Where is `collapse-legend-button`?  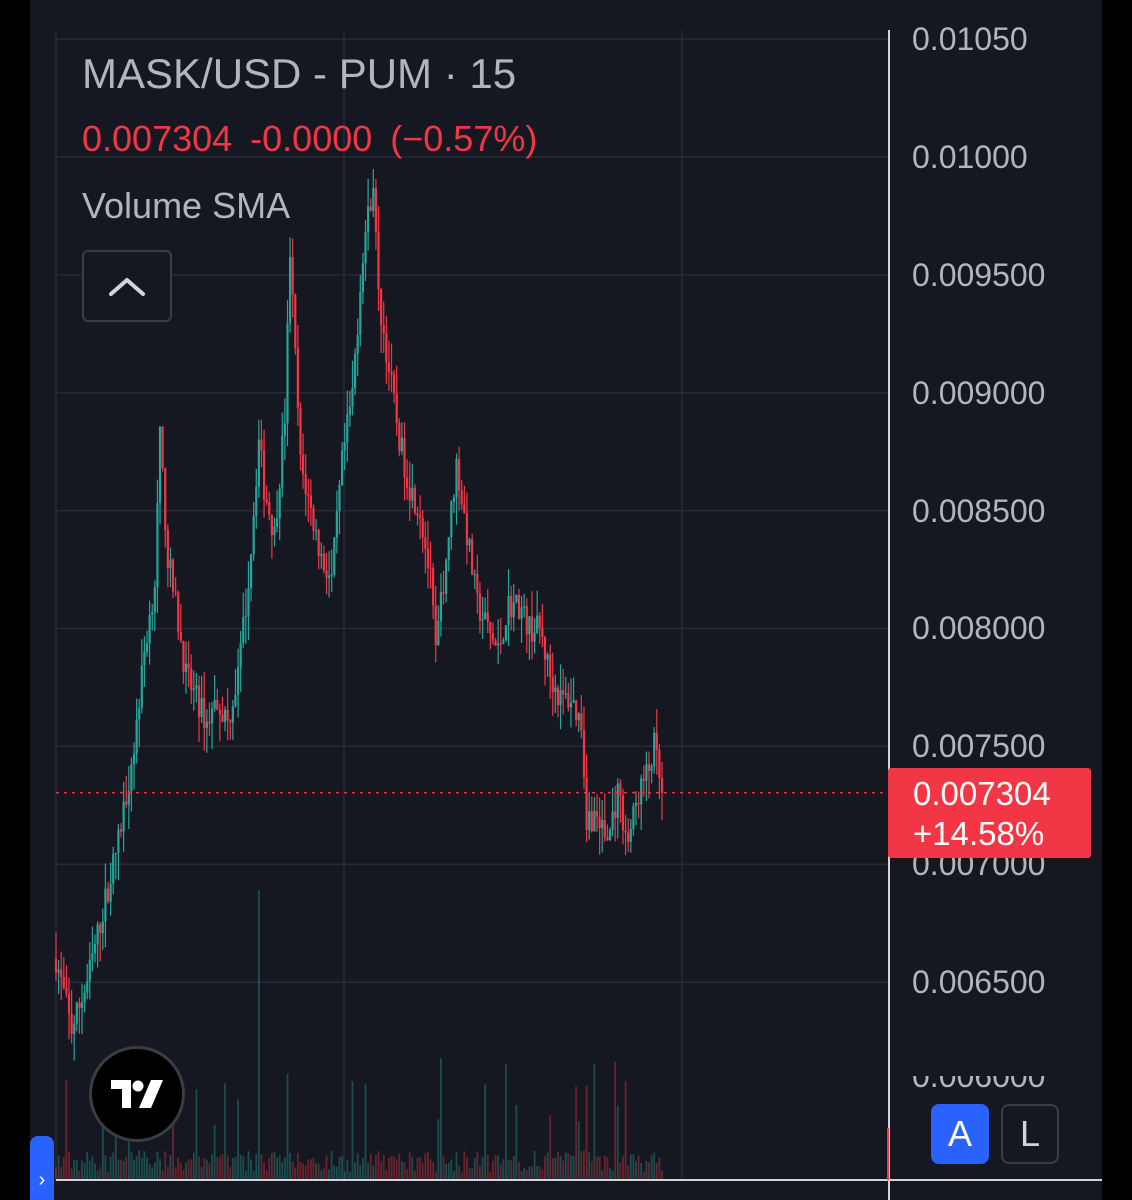 collapse-legend-button is located at coordinates (127, 286).